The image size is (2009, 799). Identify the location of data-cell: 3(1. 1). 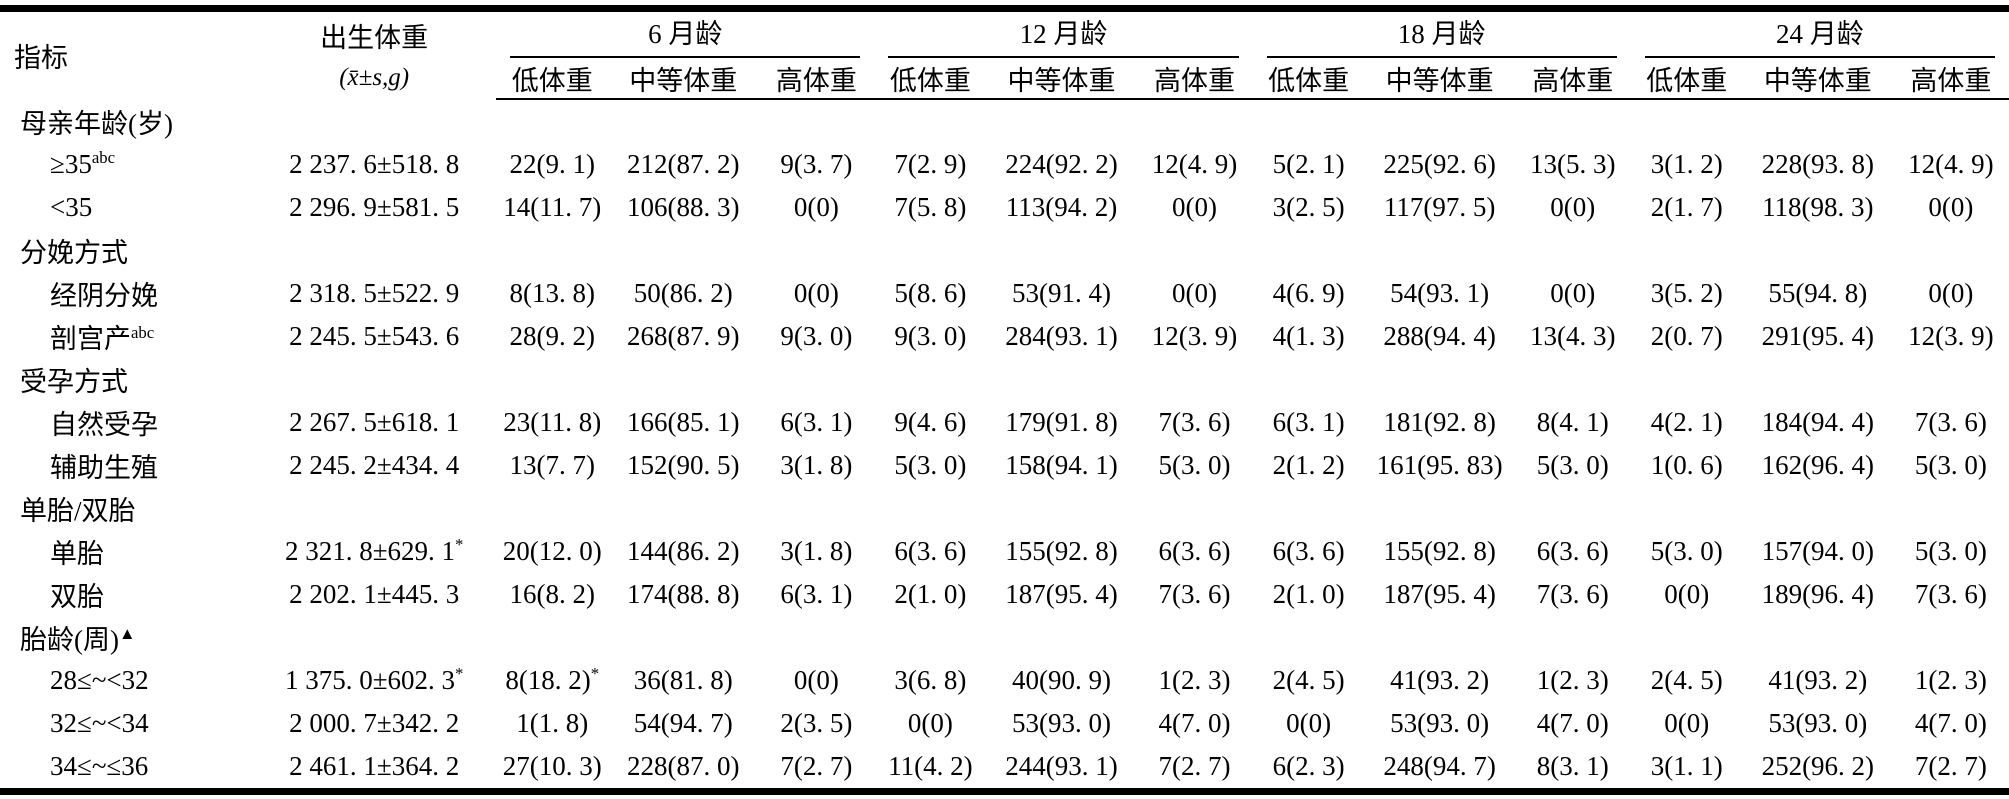
(1686, 766).